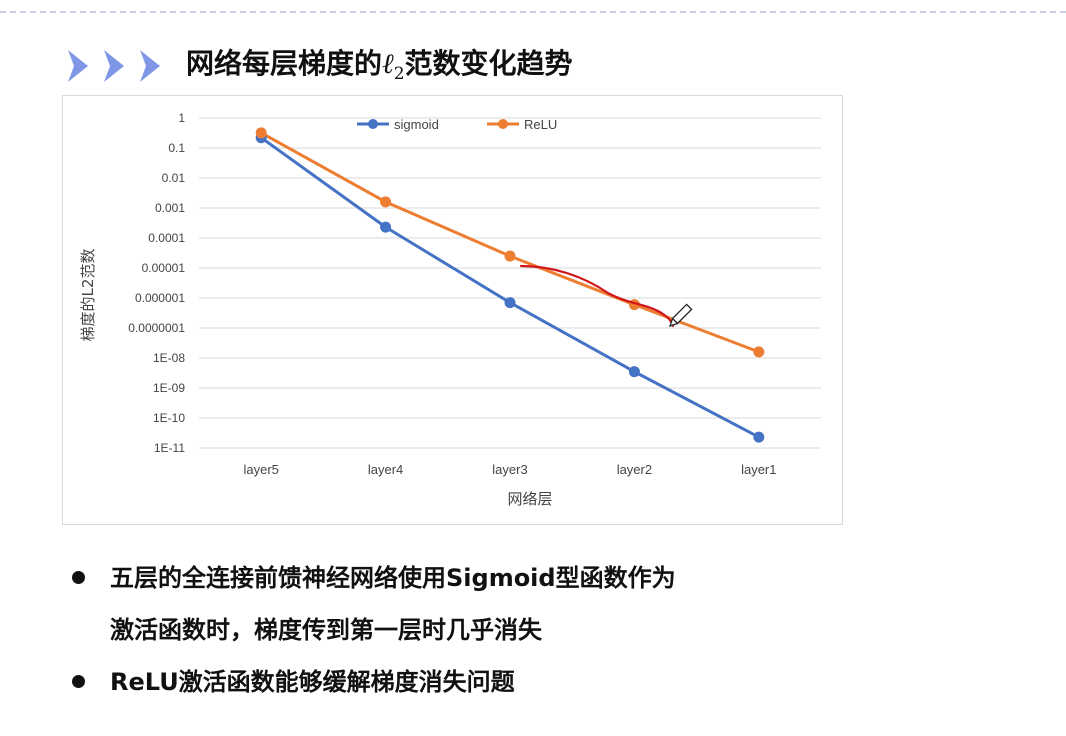  I want to click on y-tick-label: 1E-08, so click(169, 358).